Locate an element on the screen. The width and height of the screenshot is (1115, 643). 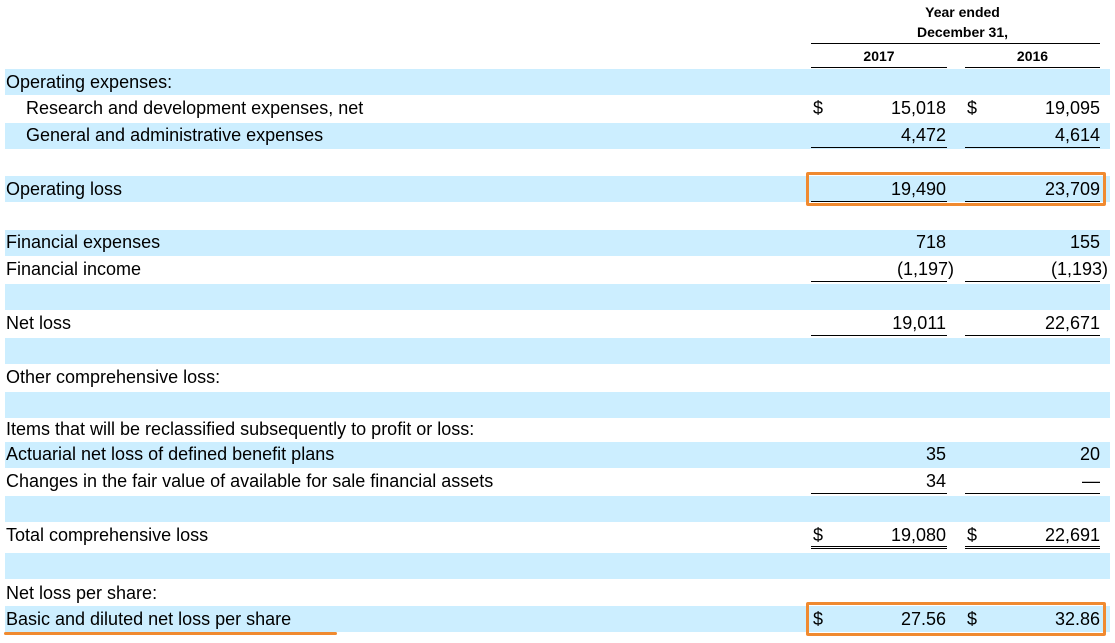
ocl-heading: Other comprehensive loss: is located at coordinates (113, 377).